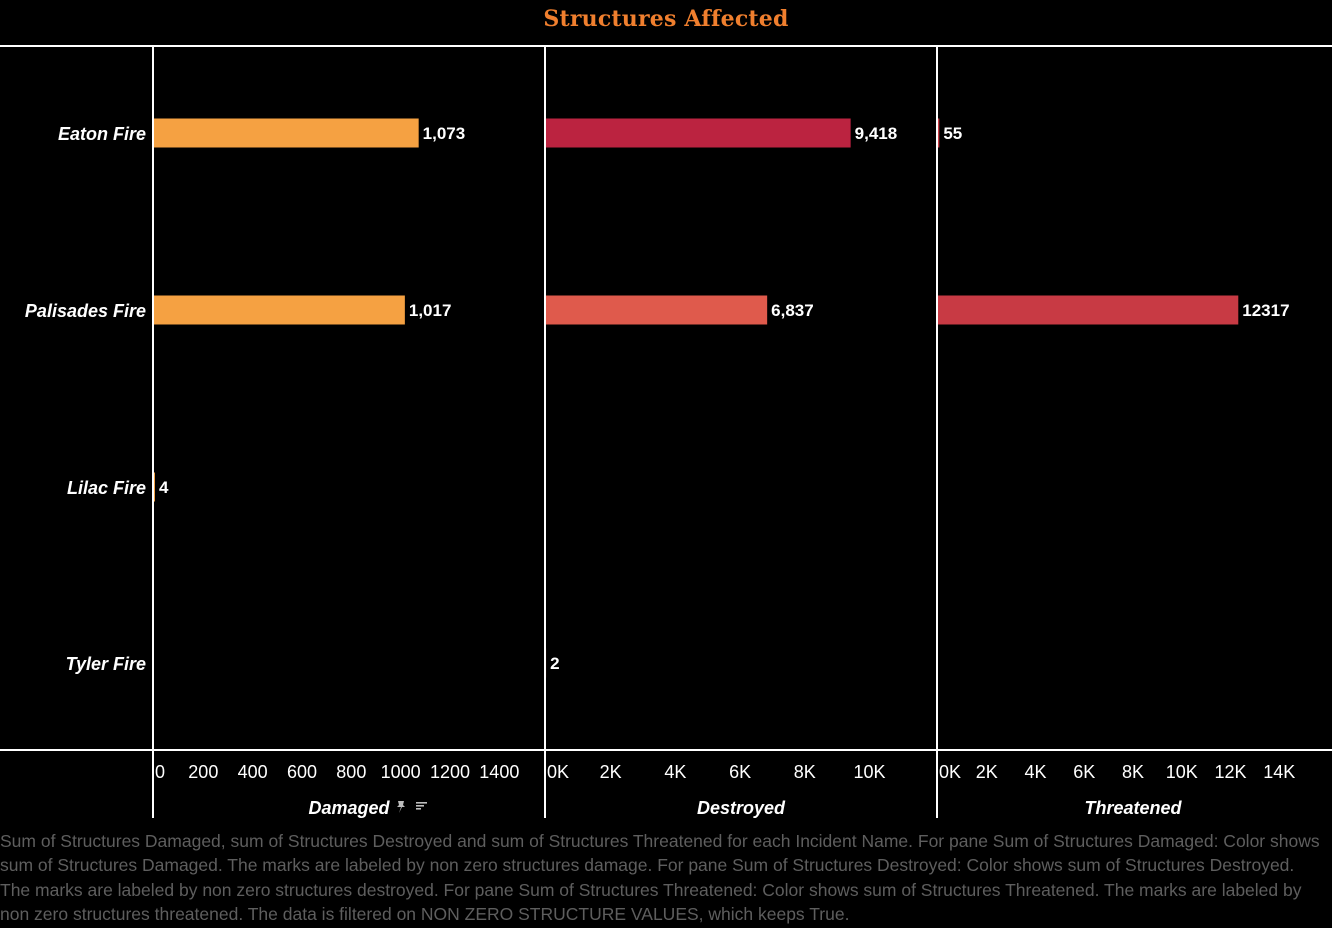 The height and width of the screenshot is (928, 1332). I want to click on x-tick-label: 1200, so click(450, 772).